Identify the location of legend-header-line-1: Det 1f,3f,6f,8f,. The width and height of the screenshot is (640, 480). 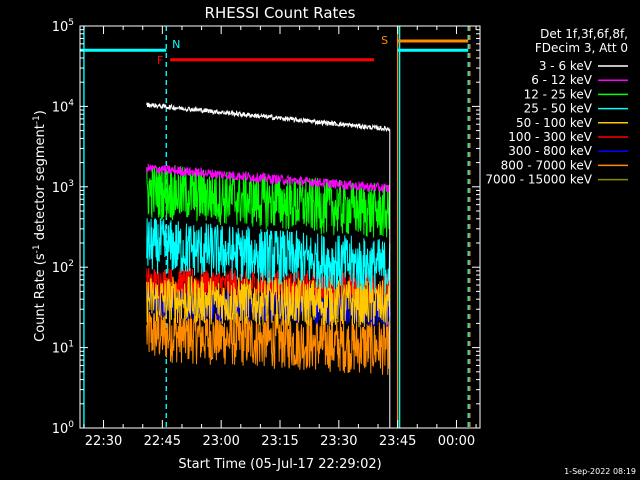
(584, 34).